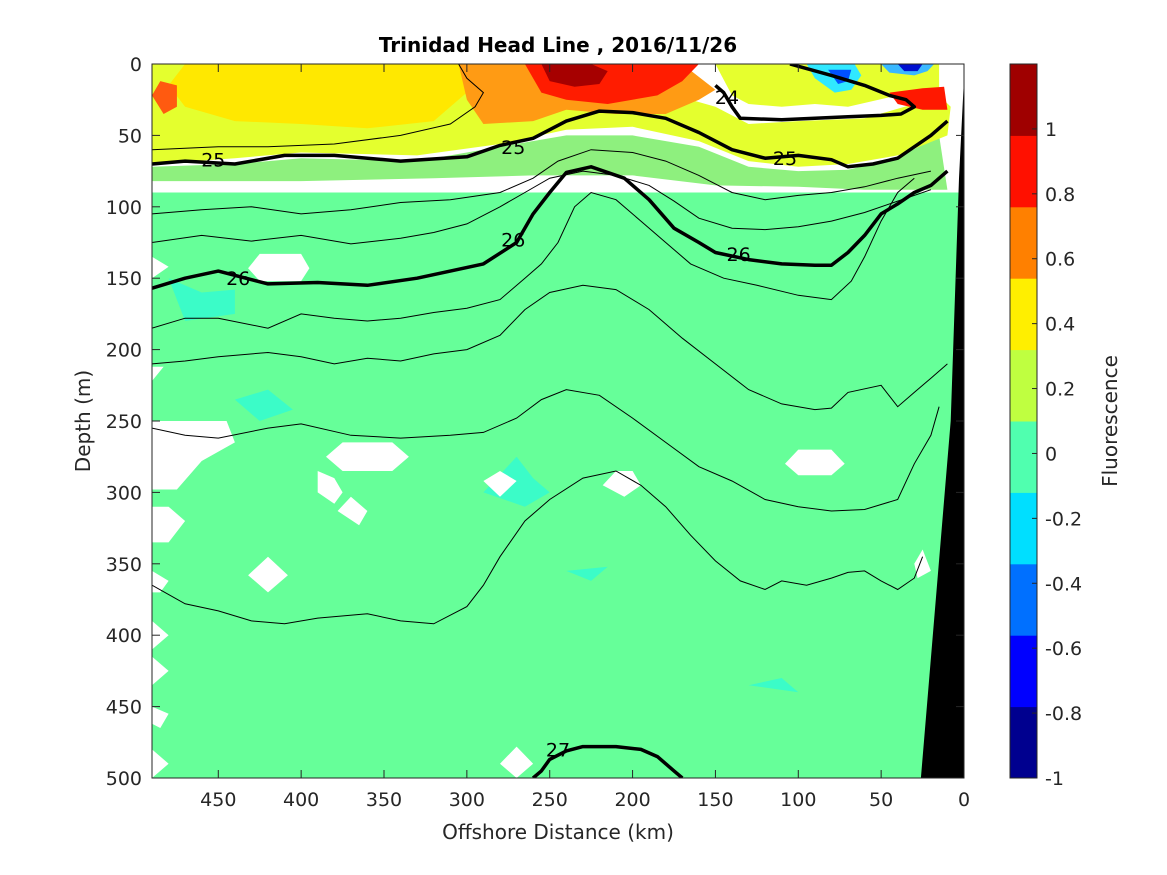  Describe the element at coordinates (124, 708) in the screenshot. I see `y-tick-label: 450` at that location.